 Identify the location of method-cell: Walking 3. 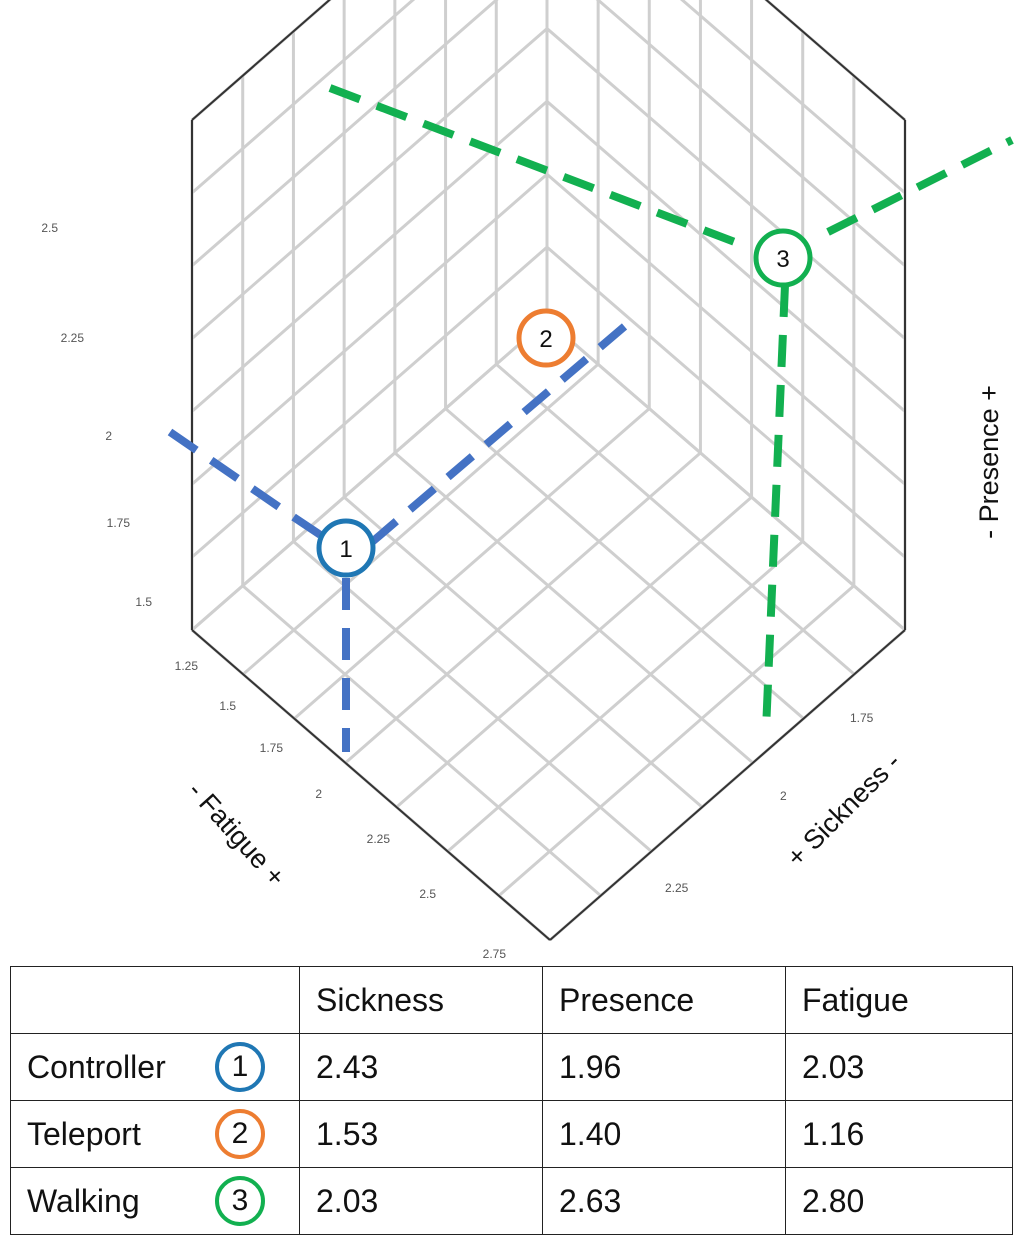
(155, 1201).